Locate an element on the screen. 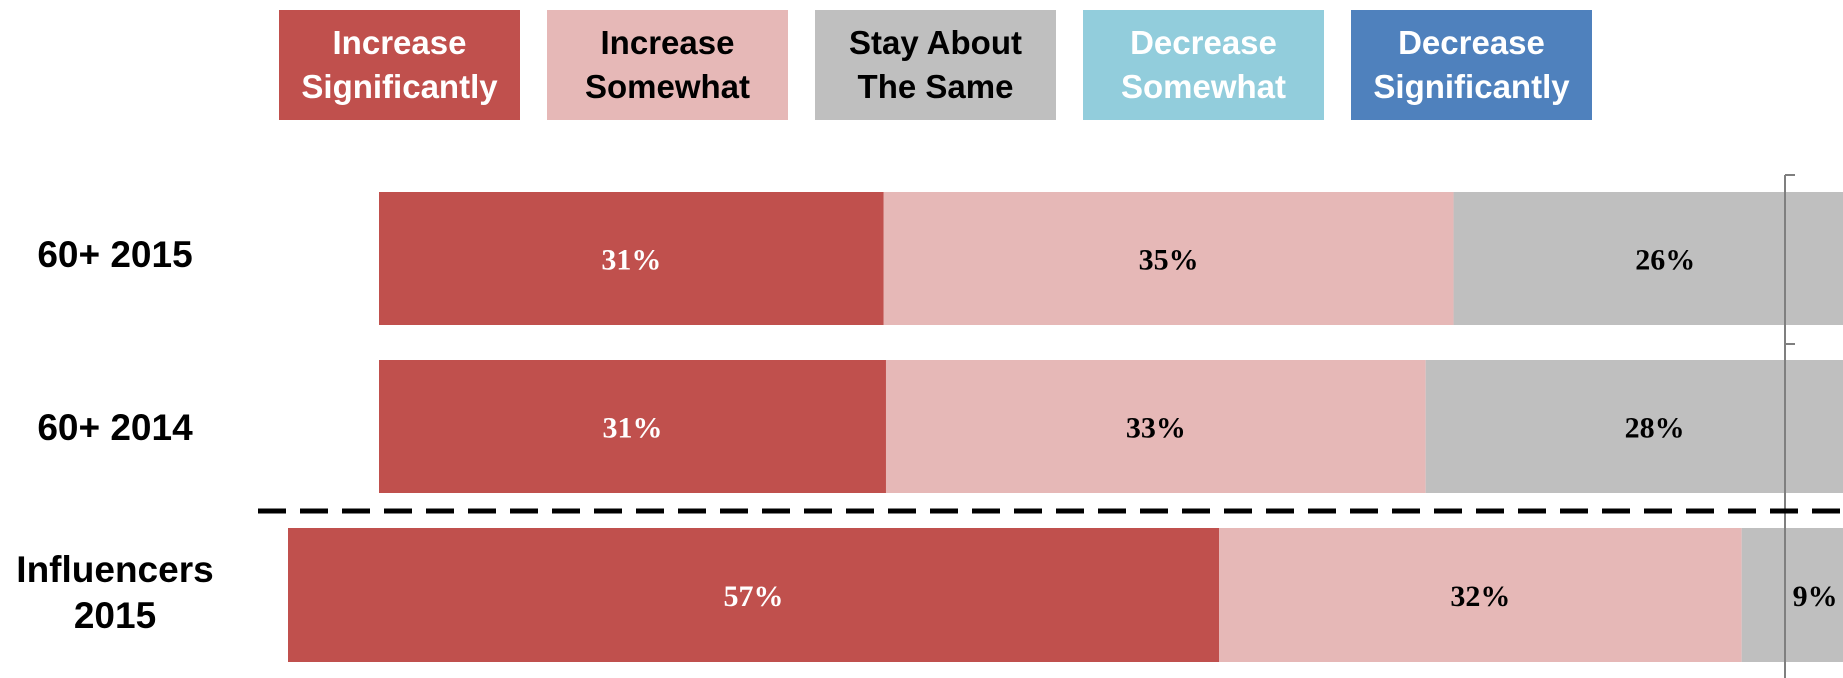 This screenshot has height=678, width=1843. category-label-line1: 60+ 2014 is located at coordinates (115, 427).